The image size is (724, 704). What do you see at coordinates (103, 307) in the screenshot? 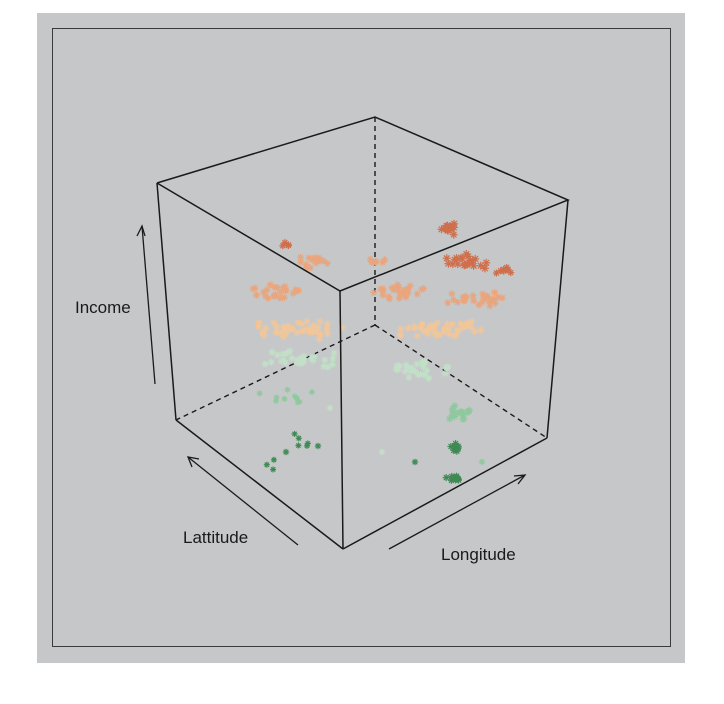
I see `axis-label-income: Income` at bounding box center [103, 307].